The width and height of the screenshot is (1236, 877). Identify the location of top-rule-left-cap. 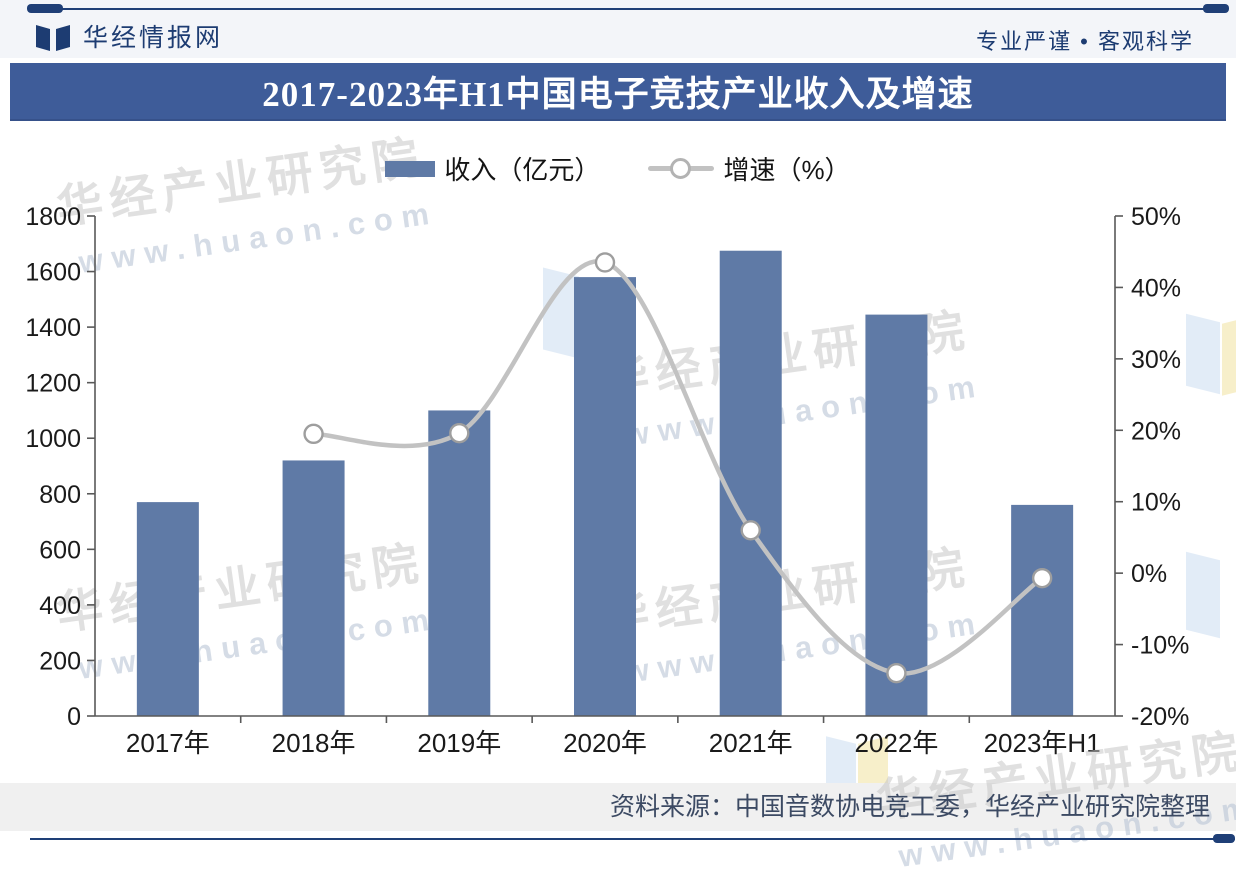
(45, 8).